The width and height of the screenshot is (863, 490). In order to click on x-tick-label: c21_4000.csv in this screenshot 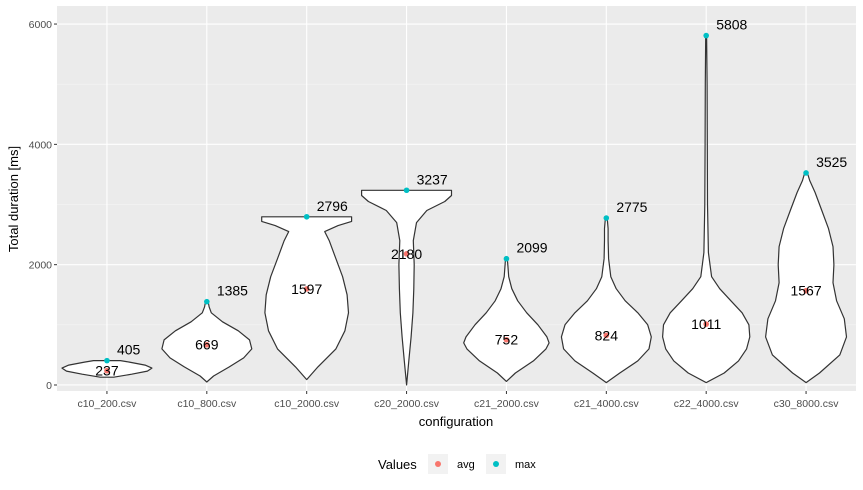, I will do `click(607, 404)`.